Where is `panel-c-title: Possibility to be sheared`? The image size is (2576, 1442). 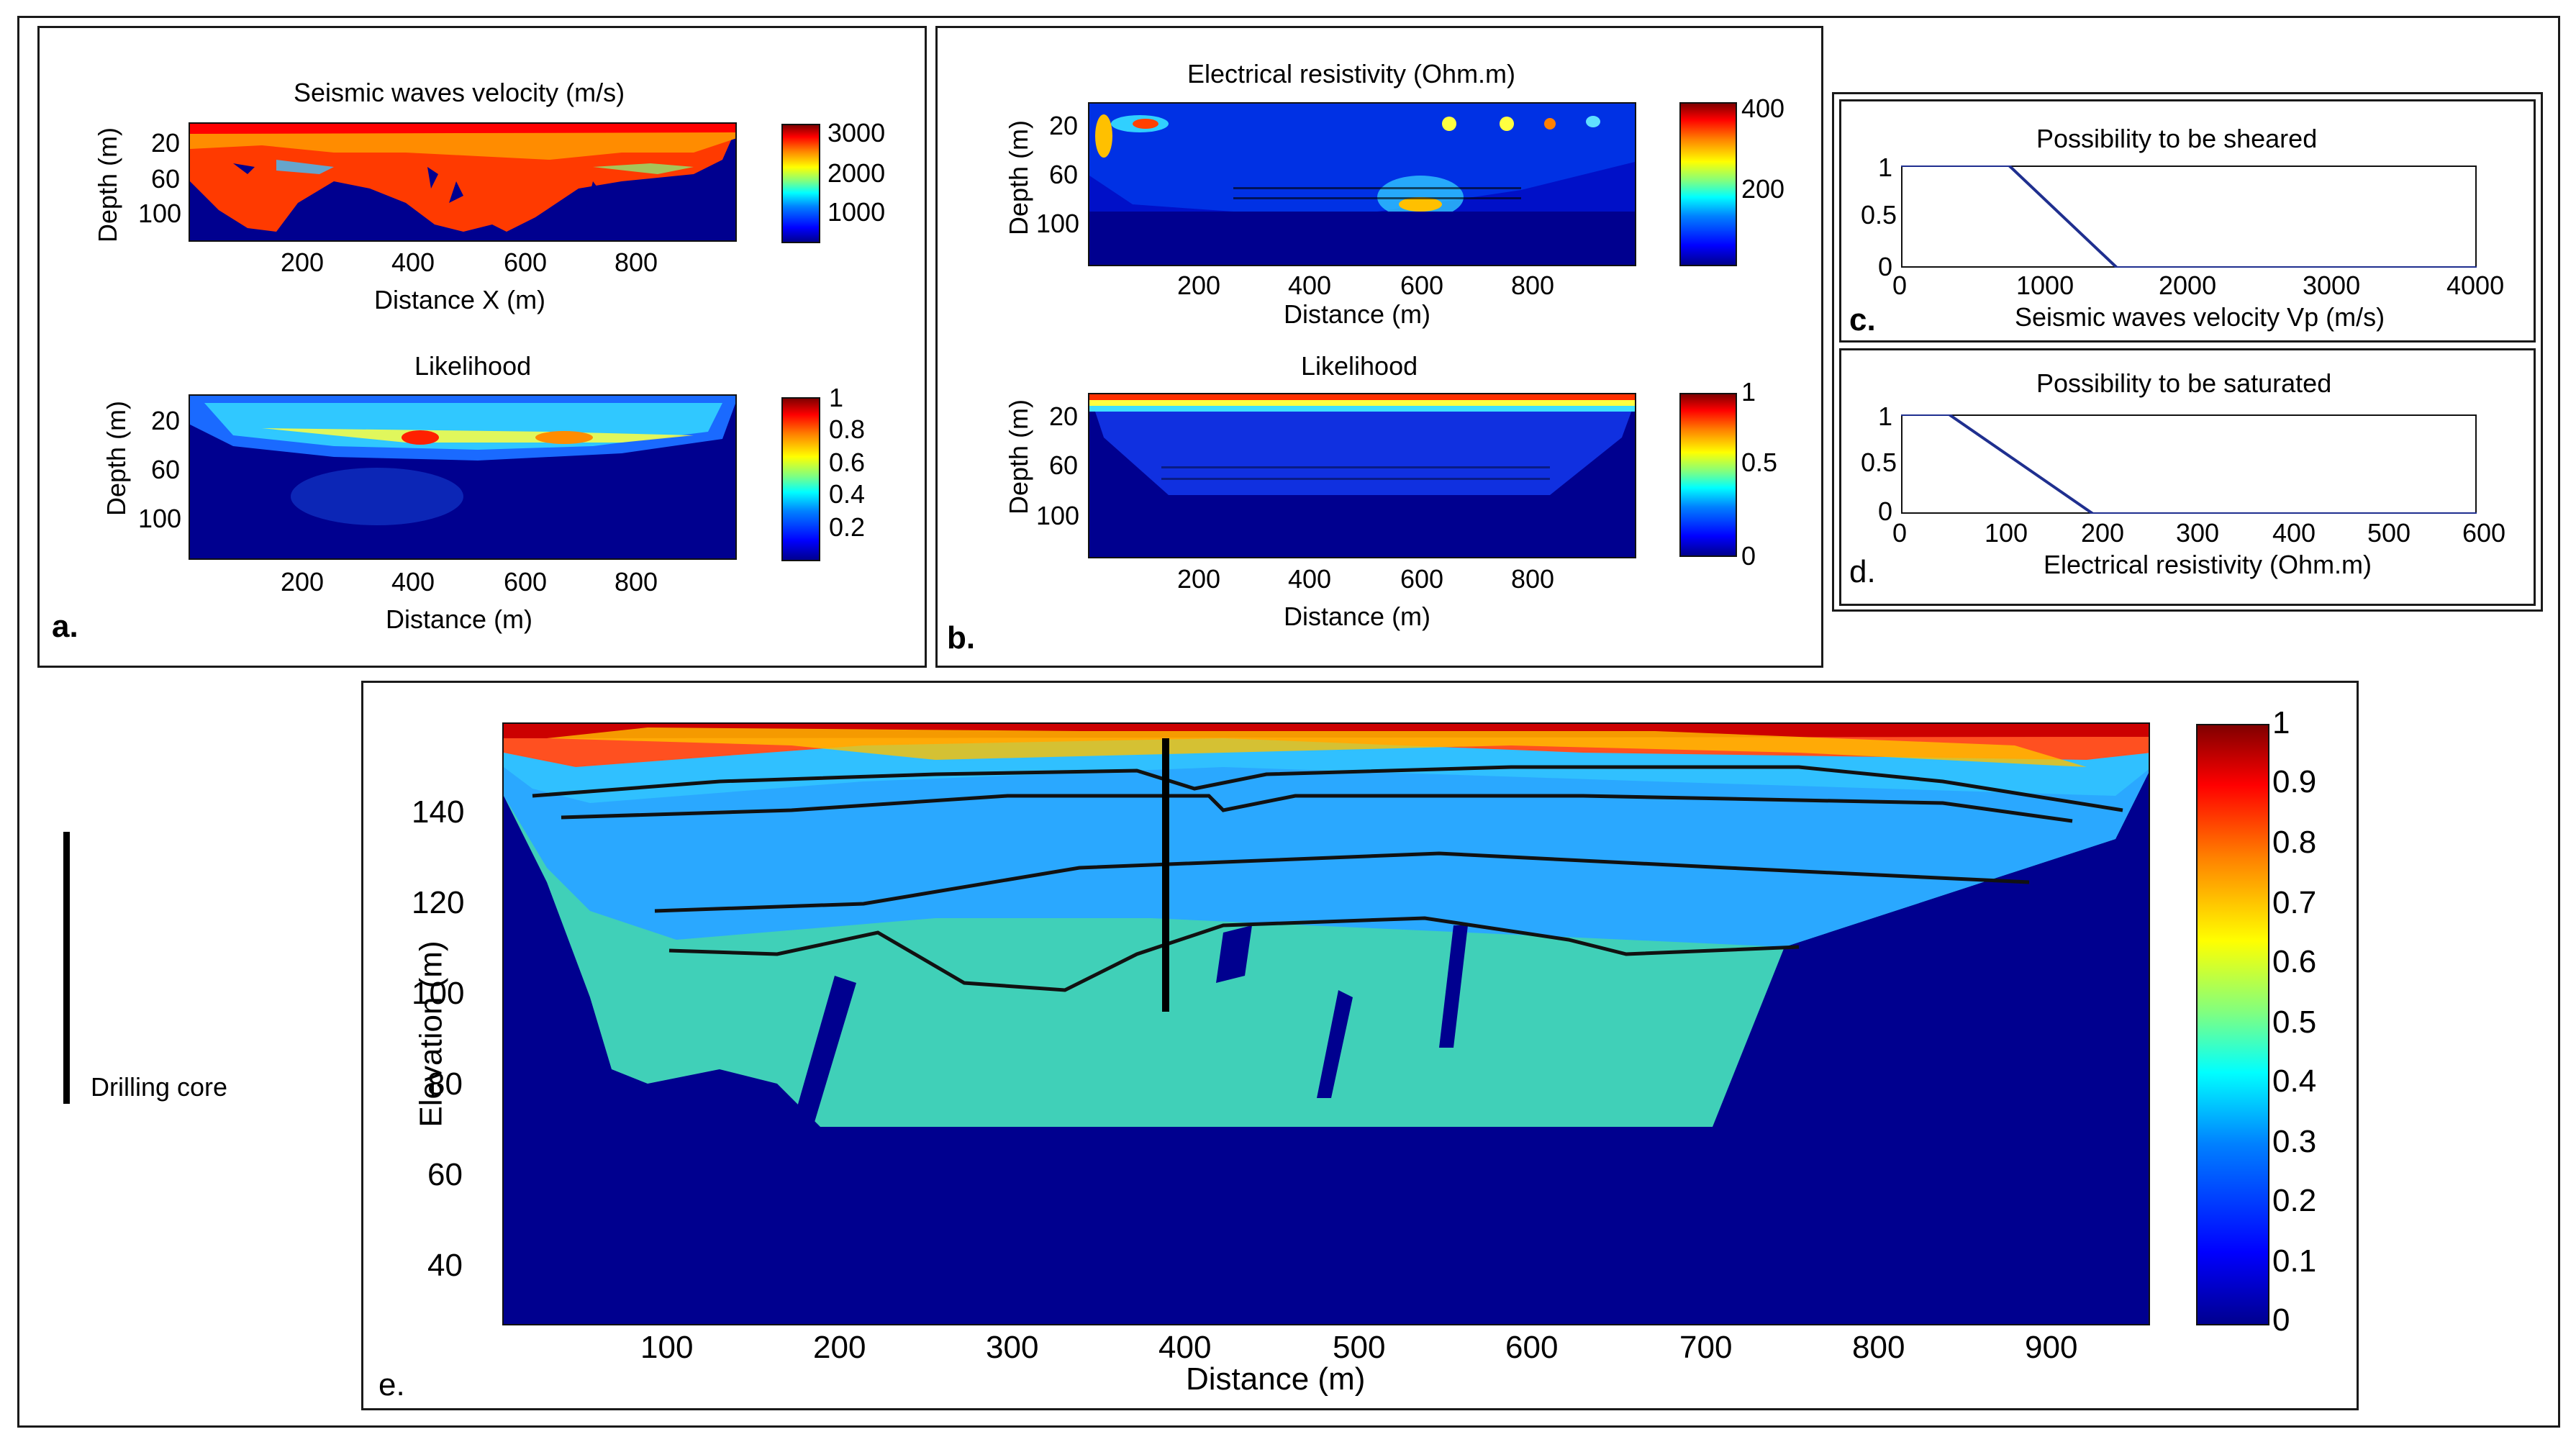 panel-c-title: Possibility to be sheared is located at coordinates (2177, 138).